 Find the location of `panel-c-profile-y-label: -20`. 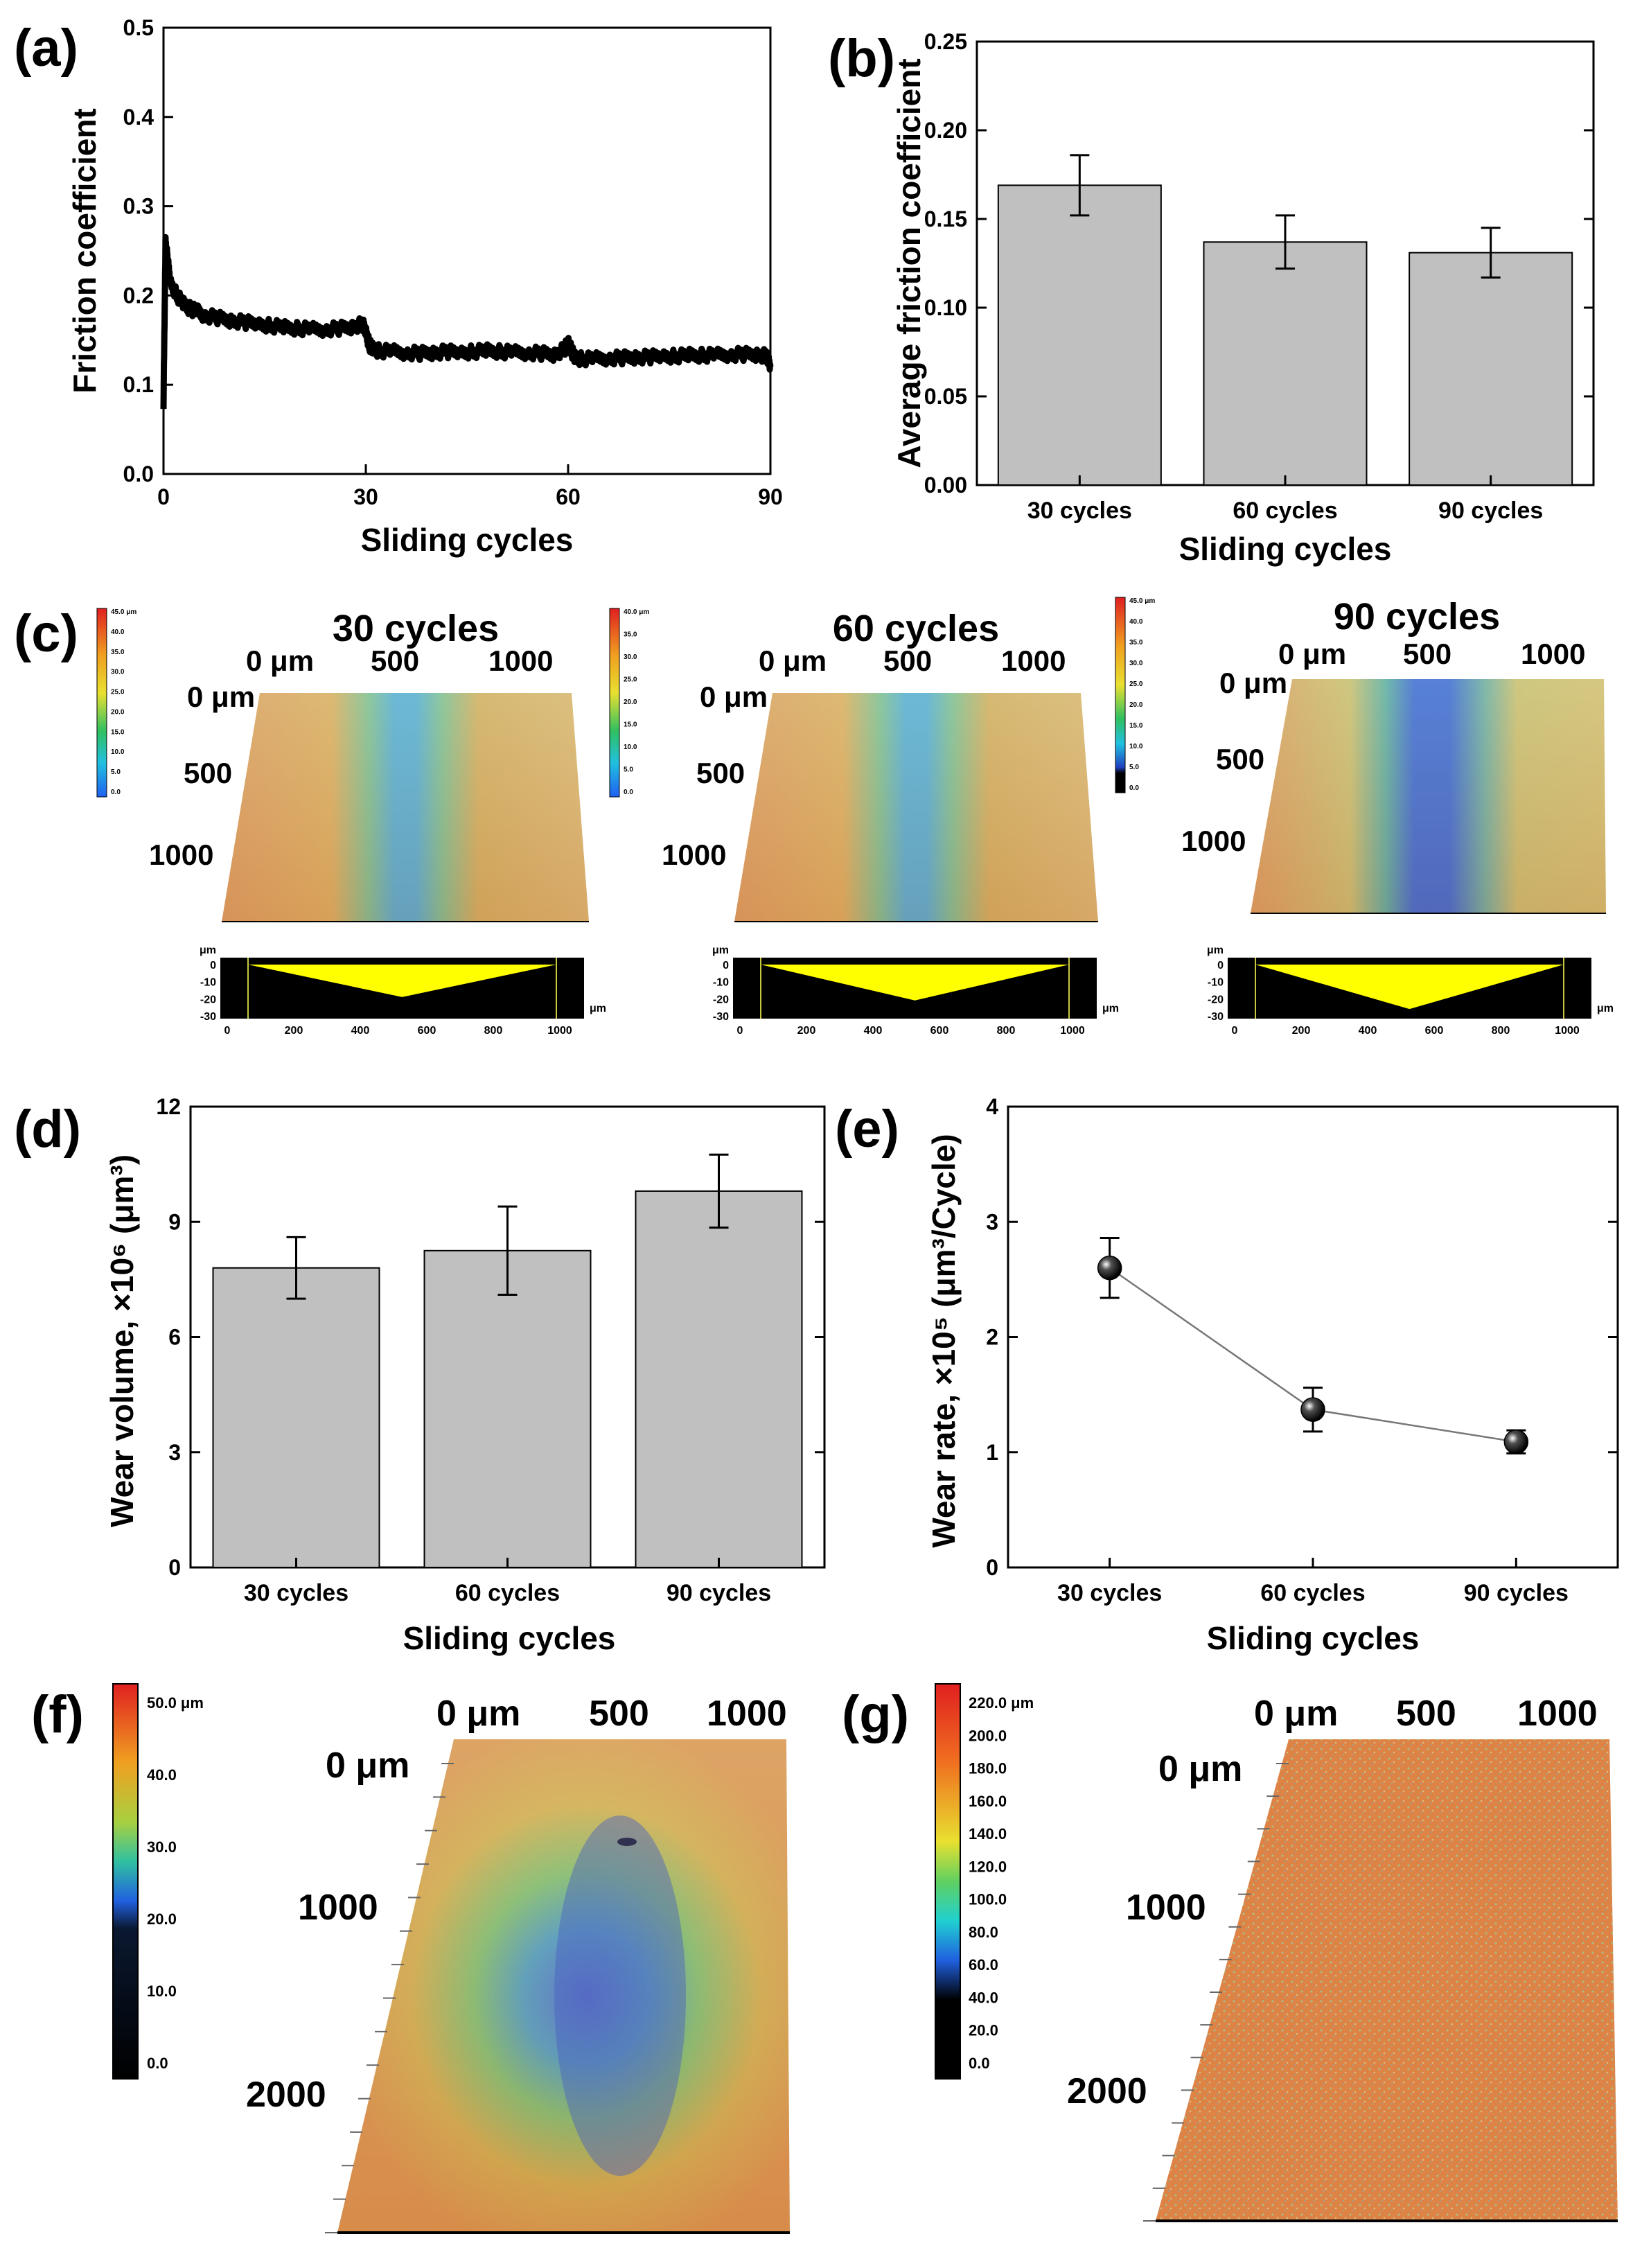

panel-c-profile-y-label: -20 is located at coordinates (208, 999).